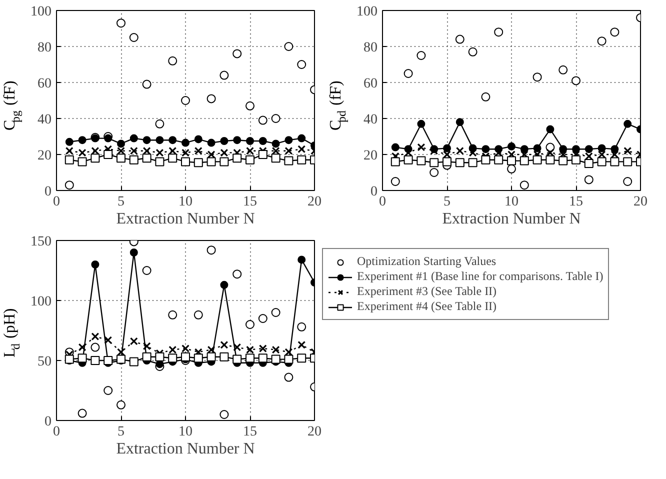  Describe the element at coordinates (426, 261) in the screenshot. I see `legend-label: Optimization Starting Values` at that location.